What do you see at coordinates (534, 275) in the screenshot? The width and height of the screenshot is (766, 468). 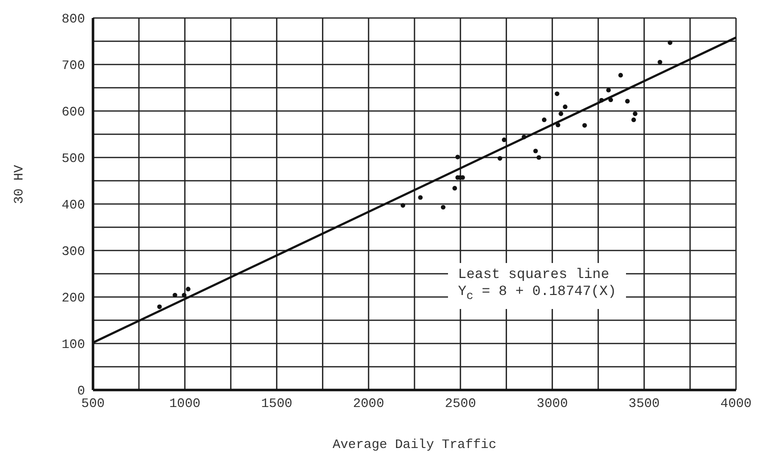 I see `annotation: Least squares line` at bounding box center [534, 275].